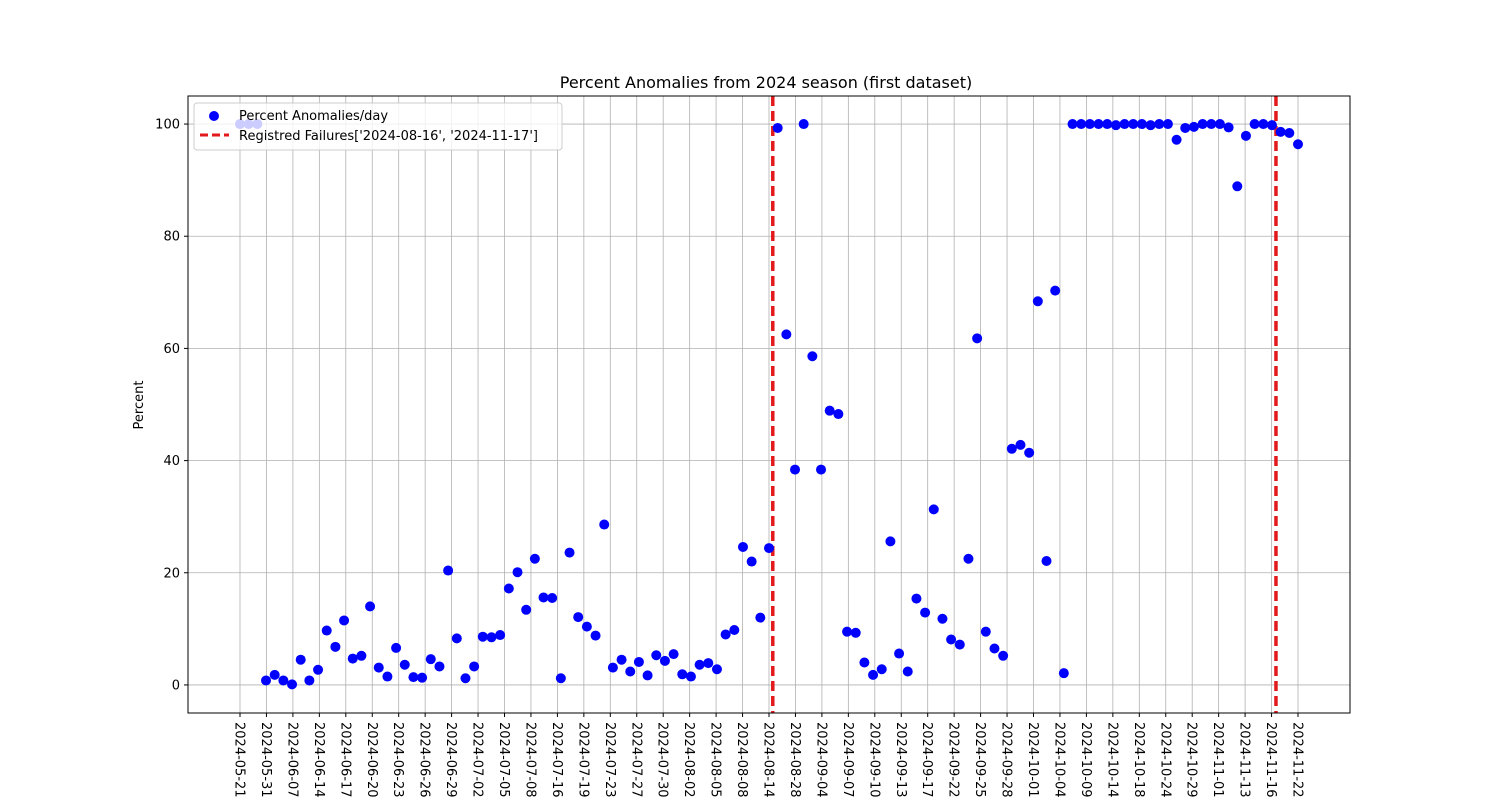  I want to click on x-tick-label: 2024-09-13, so click(900, 760).